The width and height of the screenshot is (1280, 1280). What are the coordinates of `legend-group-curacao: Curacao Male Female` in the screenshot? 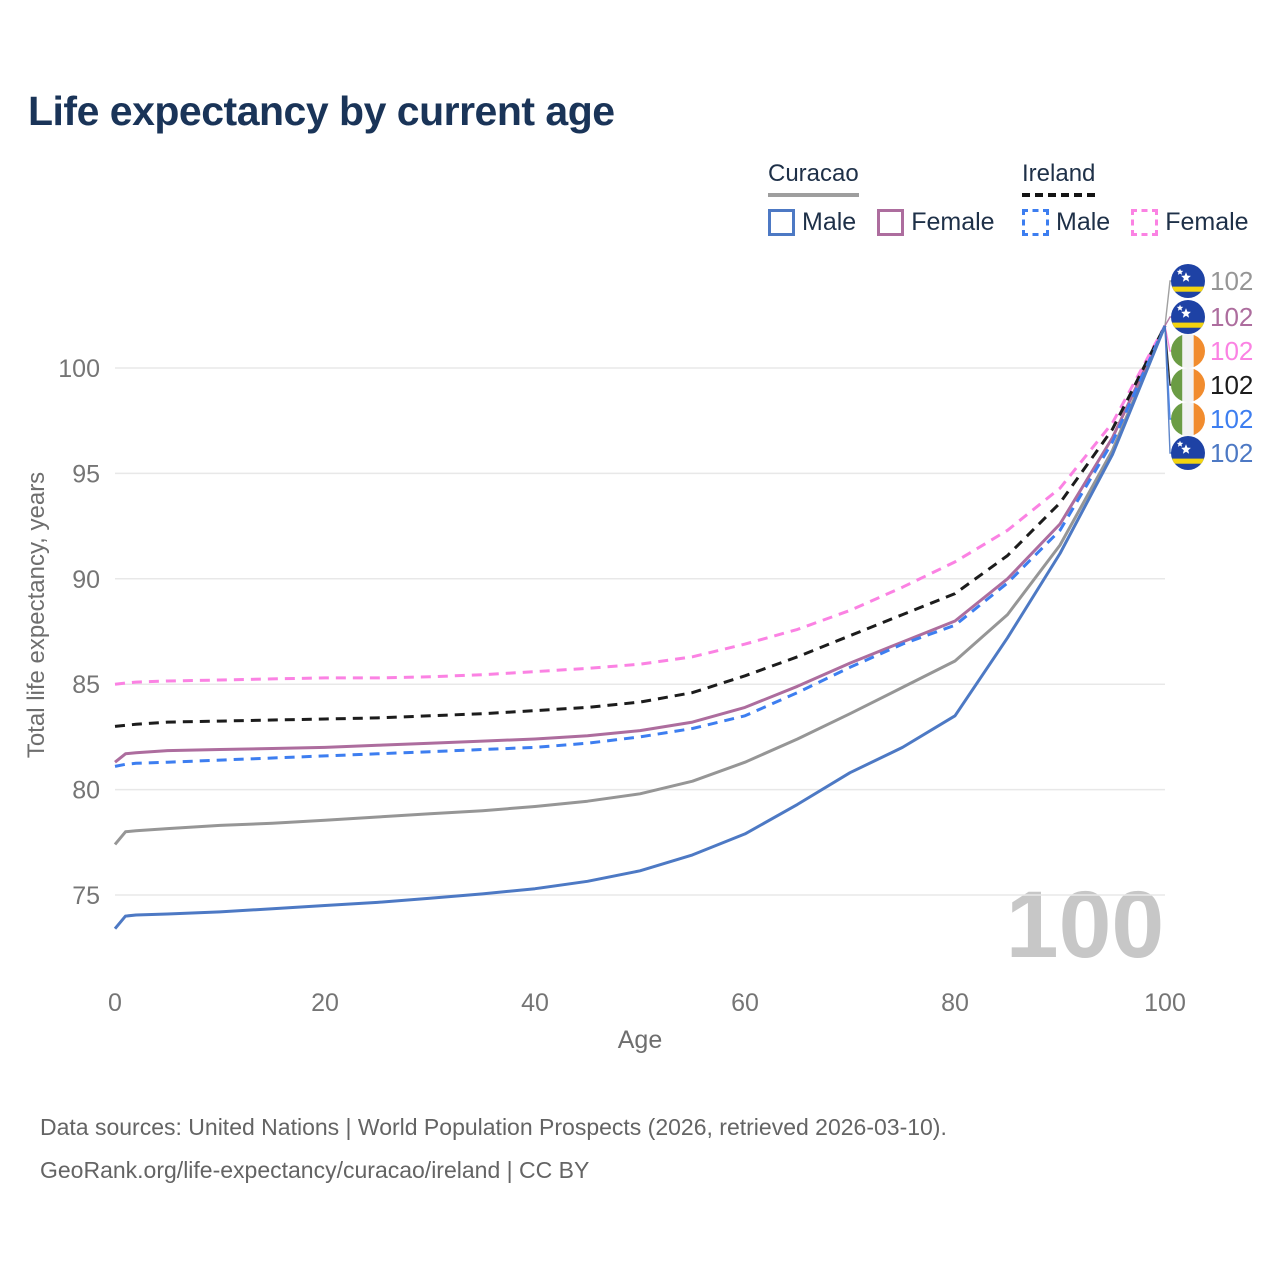 It's located at (881, 198).